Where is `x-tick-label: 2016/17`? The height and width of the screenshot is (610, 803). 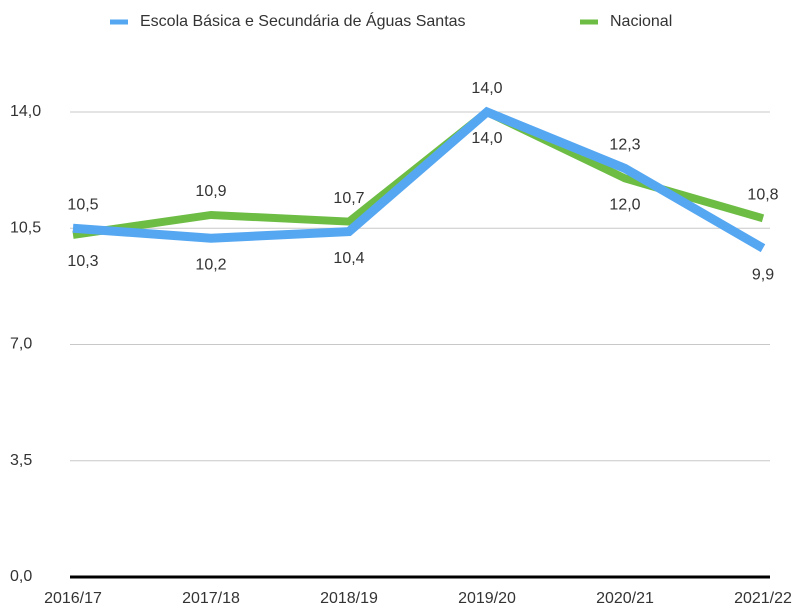
x-tick-label: 2016/17 is located at coordinates (73, 598).